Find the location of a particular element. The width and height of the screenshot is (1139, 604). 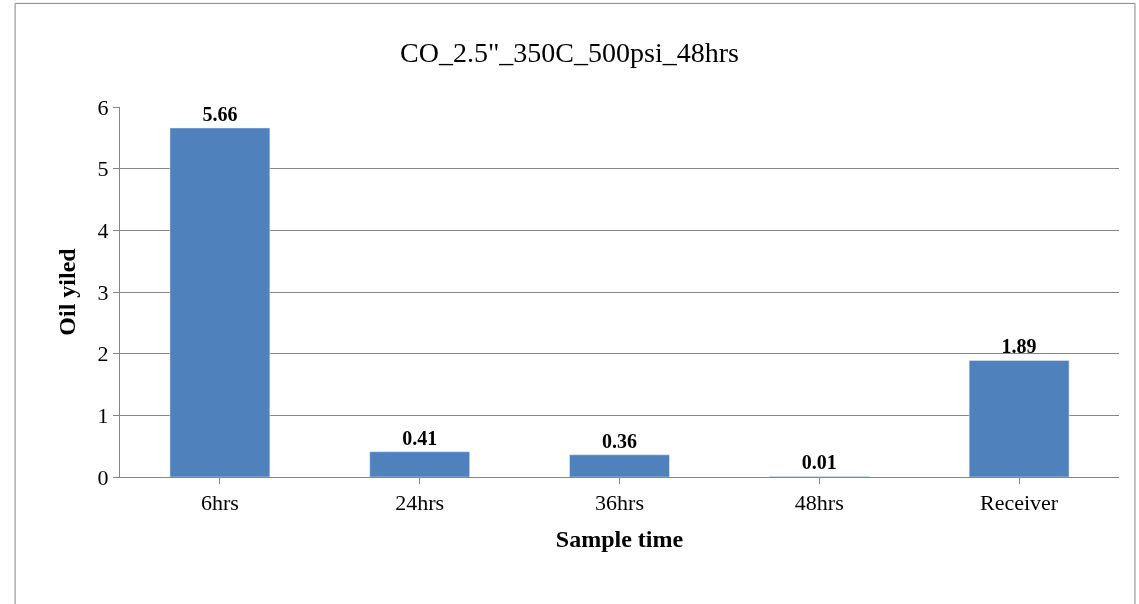

y-tick-label: 4 is located at coordinates (103, 231).